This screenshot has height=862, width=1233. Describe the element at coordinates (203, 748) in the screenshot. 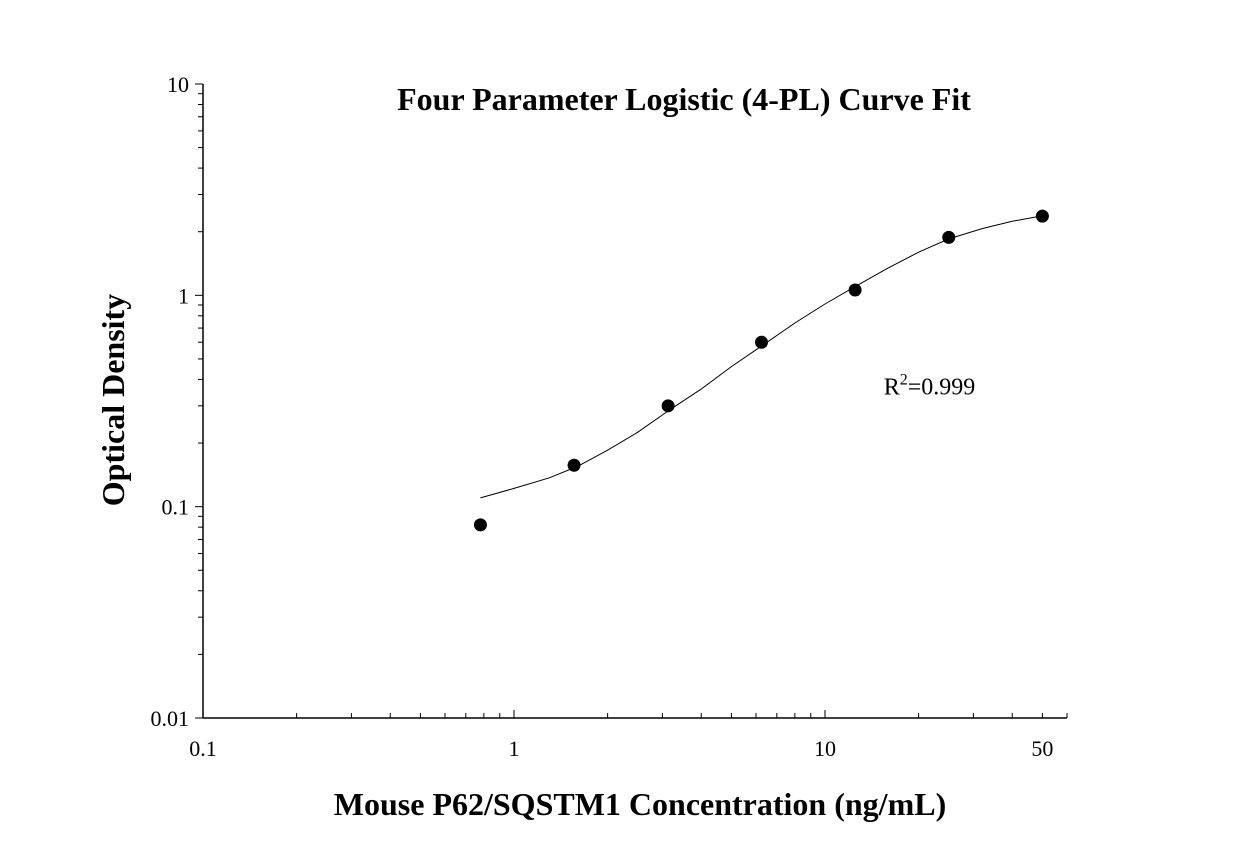

I see `x-tick-label: 0.1` at that location.